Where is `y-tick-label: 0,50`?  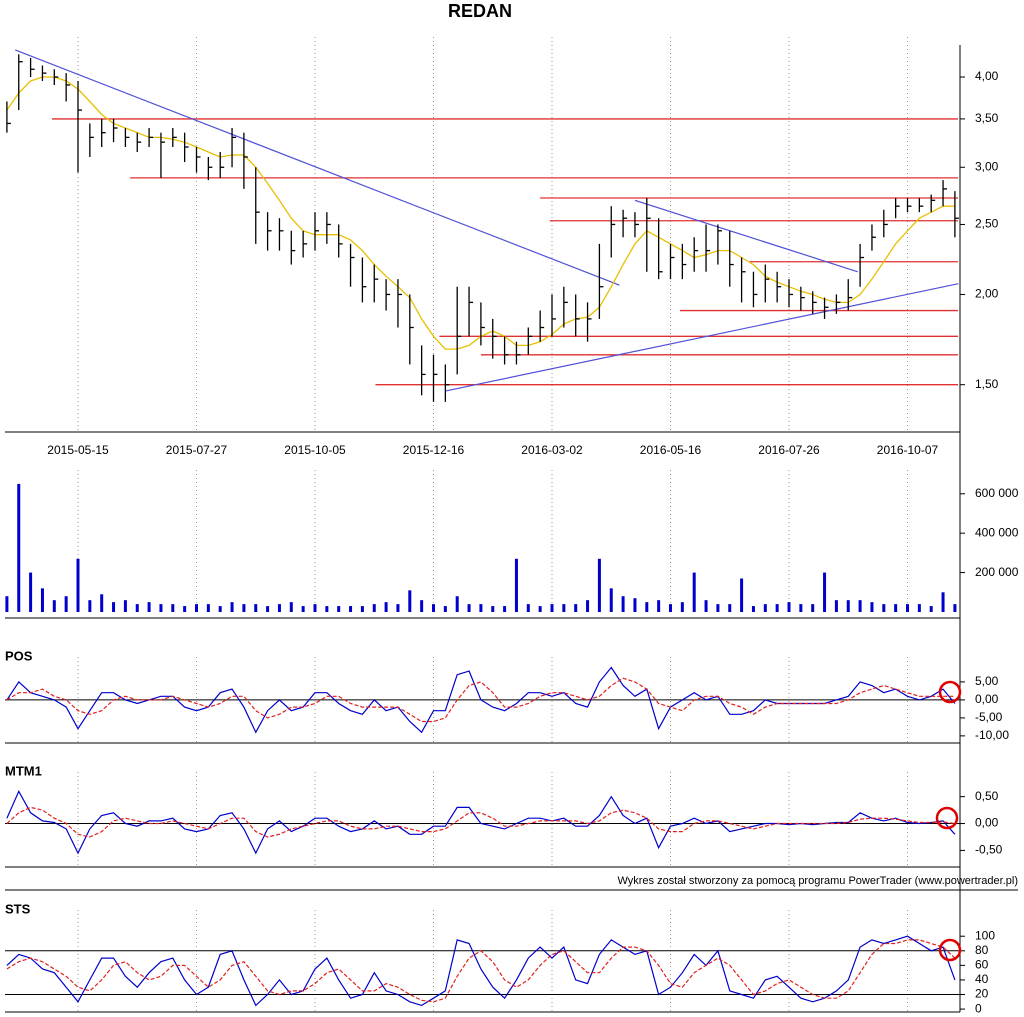
y-tick-label: 0,50 is located at coordinates (987, 796).